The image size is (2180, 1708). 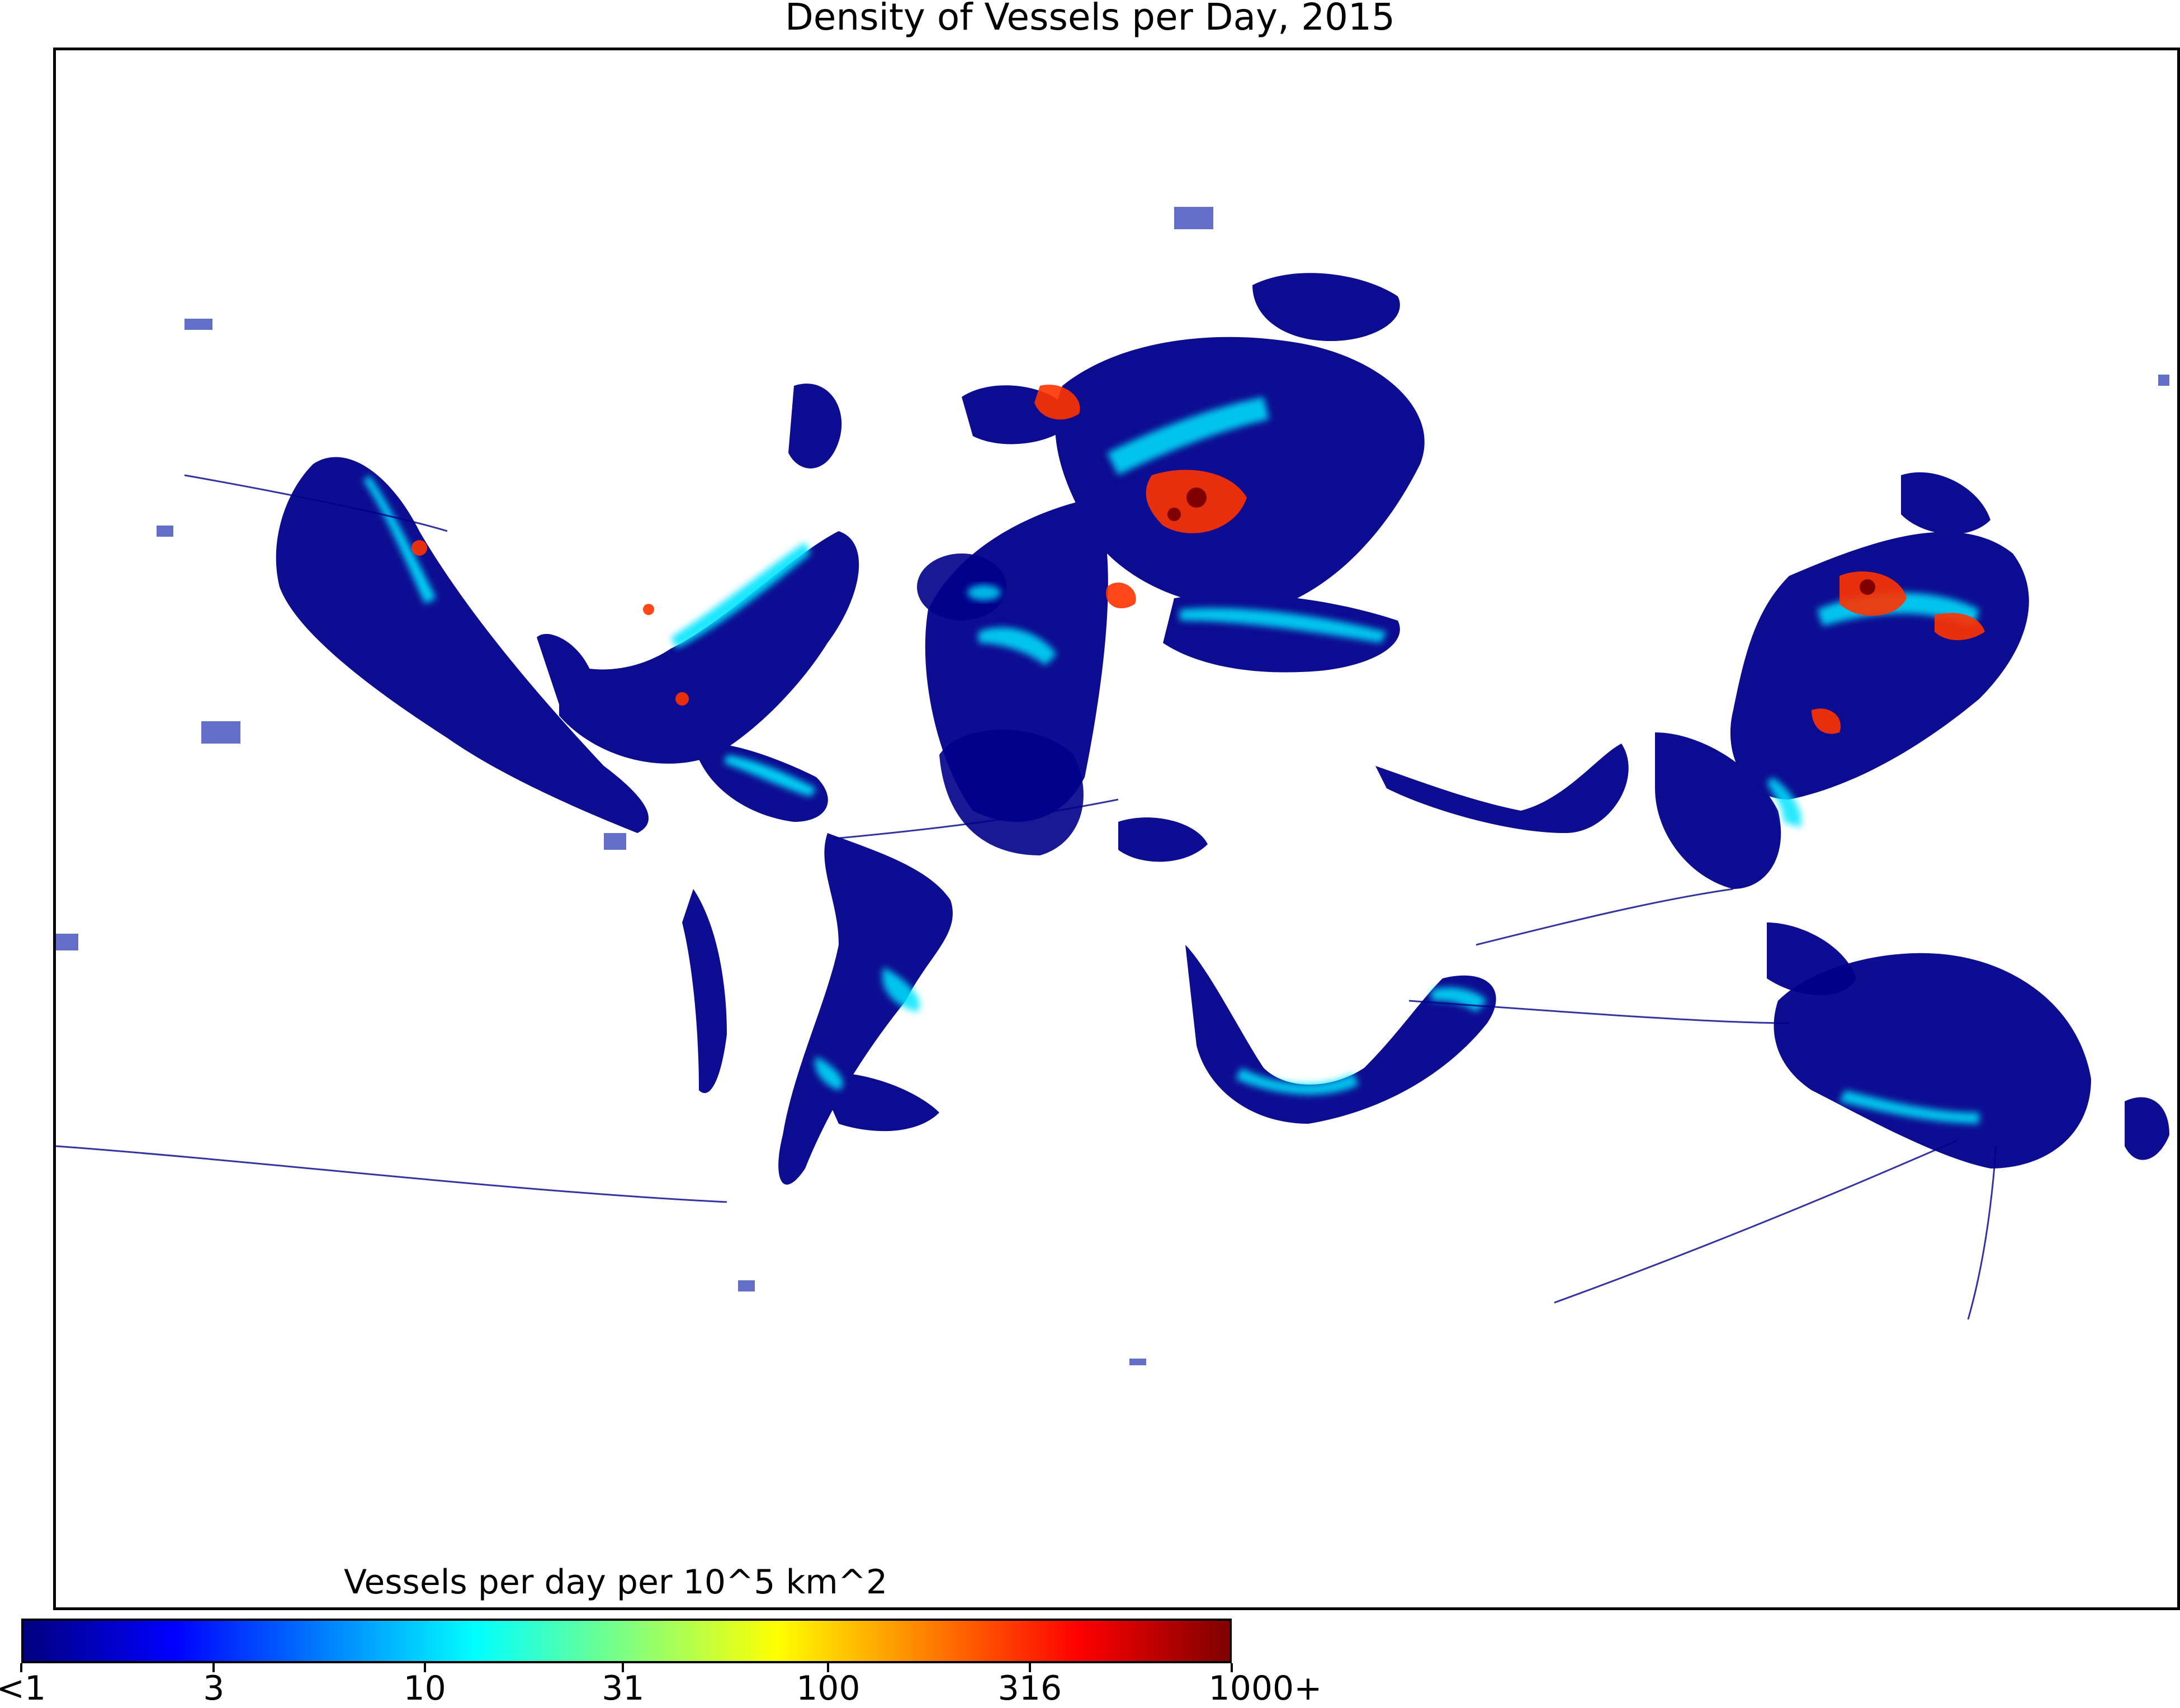 I want to click on colorbar-tick-label: <1, so click(x=23, y=1688).